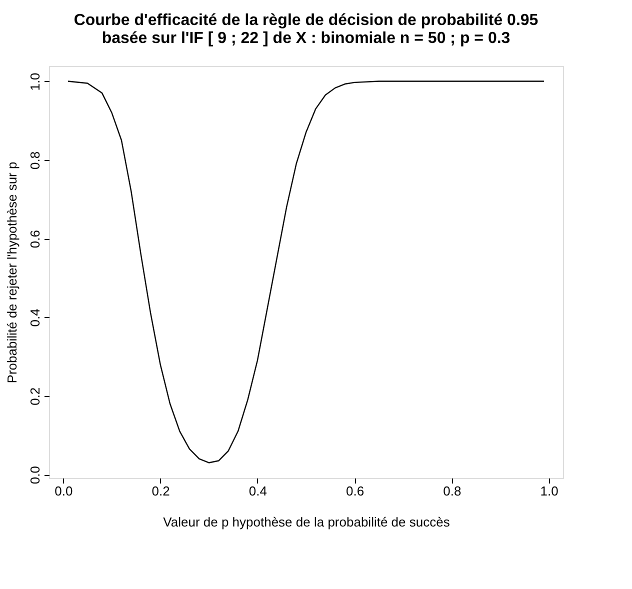  Describe the element at coordinates (35, 160) in the screenshot. I see `y-tick-label: 0.8` at that location.